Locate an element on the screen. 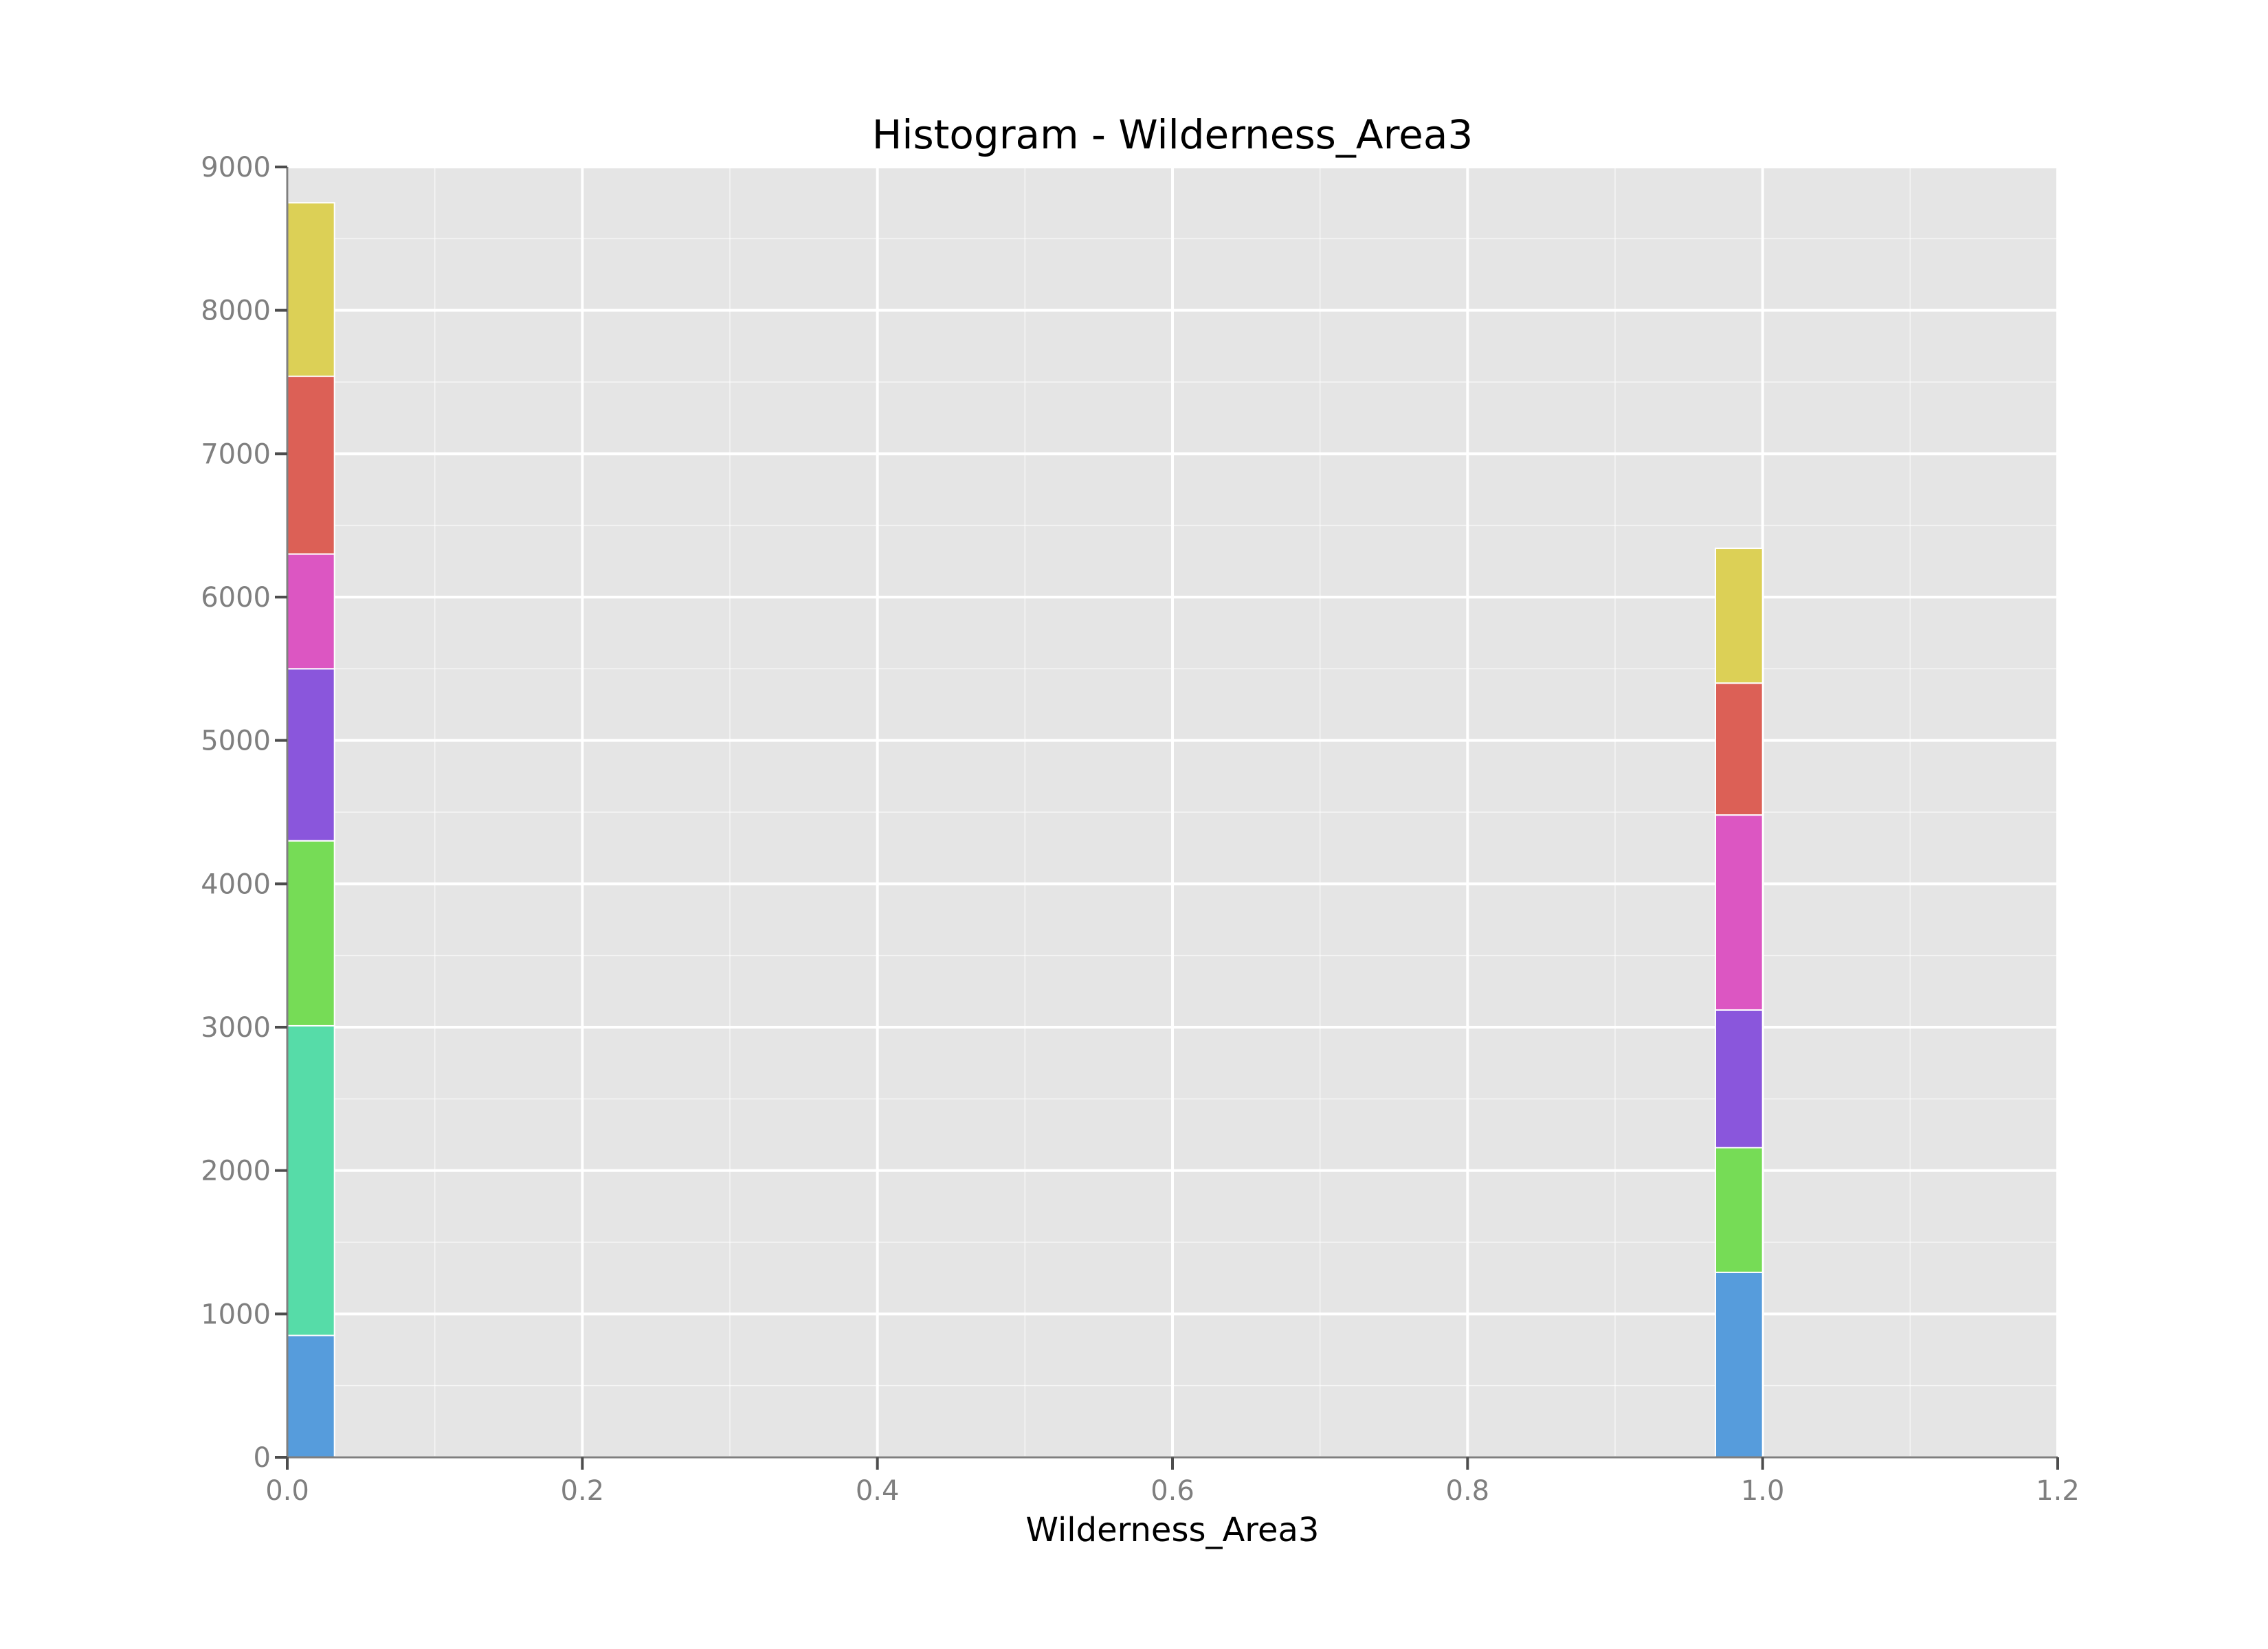 Image resolution: width=2268 pixels, height=1649 pixels. x-tick-label: 0.8 is located at coordinates (1468, 1491).